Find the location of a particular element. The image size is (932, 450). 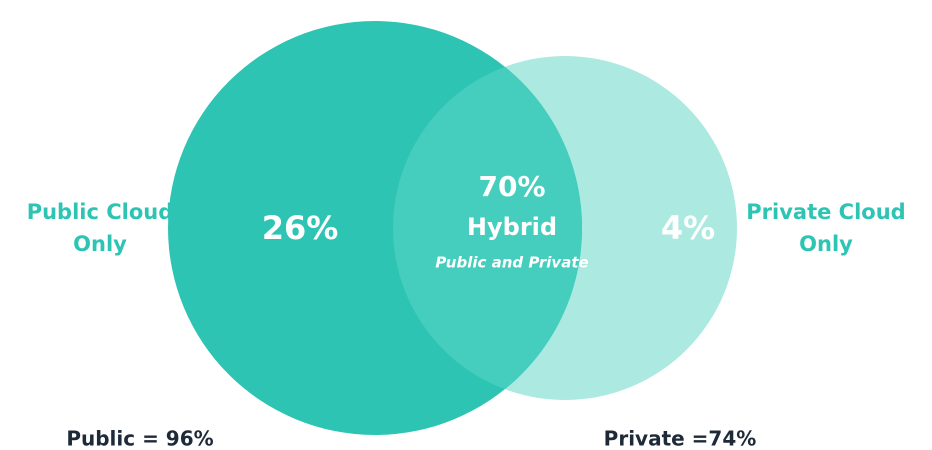

overlap-sublabel: Public and Private is located at coordinates (511, 263).